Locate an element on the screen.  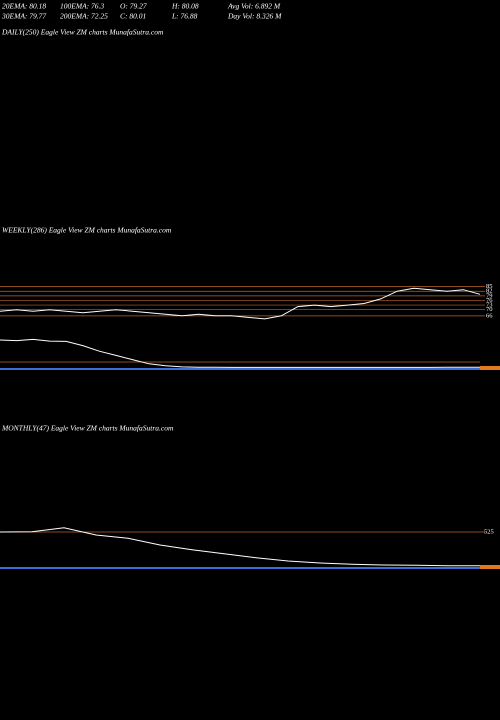
level-label: 79 is located at coordinates (489, 295).